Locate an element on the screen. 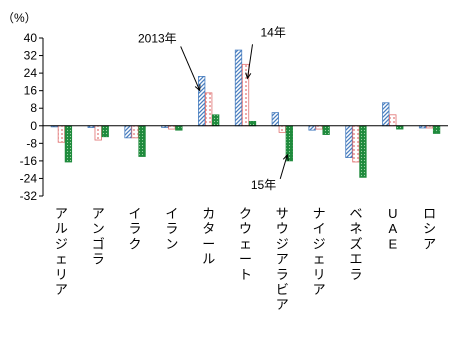 The width and height of the screenshot is (449, 341). category-label-char: シ is located at coordinates (429, 228).